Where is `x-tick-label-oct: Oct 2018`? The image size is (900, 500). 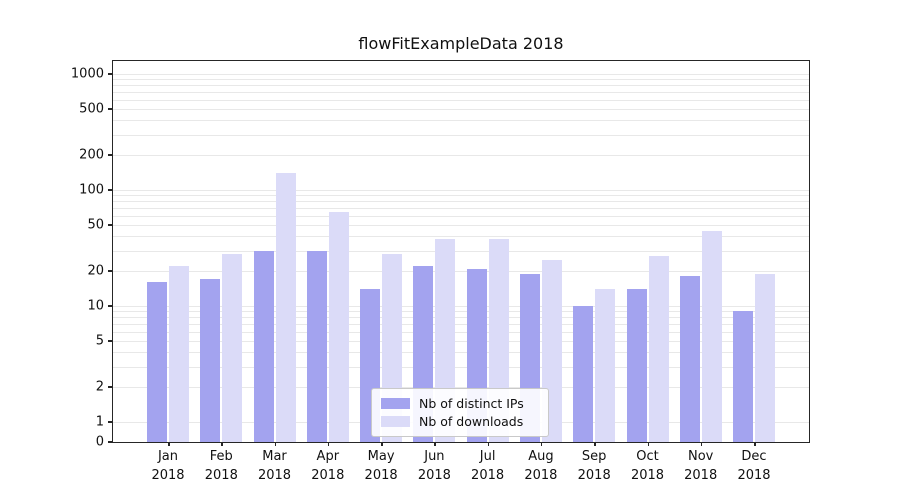 x-tick-label-oct: Oct 2018 is located at coordinates (647, 466).